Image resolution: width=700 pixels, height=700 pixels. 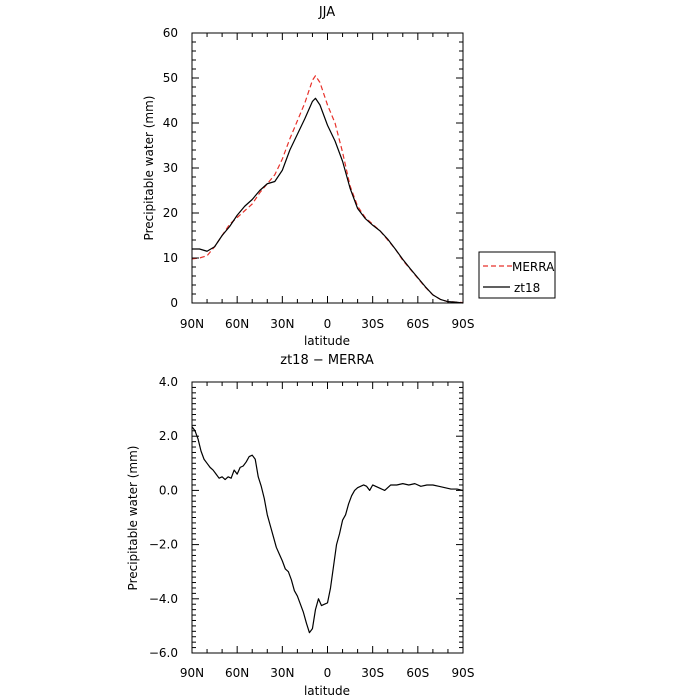 What do you see at coordinates (533, 267) in the screenshot?
I see `legend-label-merra: MERRA` at bounding box center [533, 267].